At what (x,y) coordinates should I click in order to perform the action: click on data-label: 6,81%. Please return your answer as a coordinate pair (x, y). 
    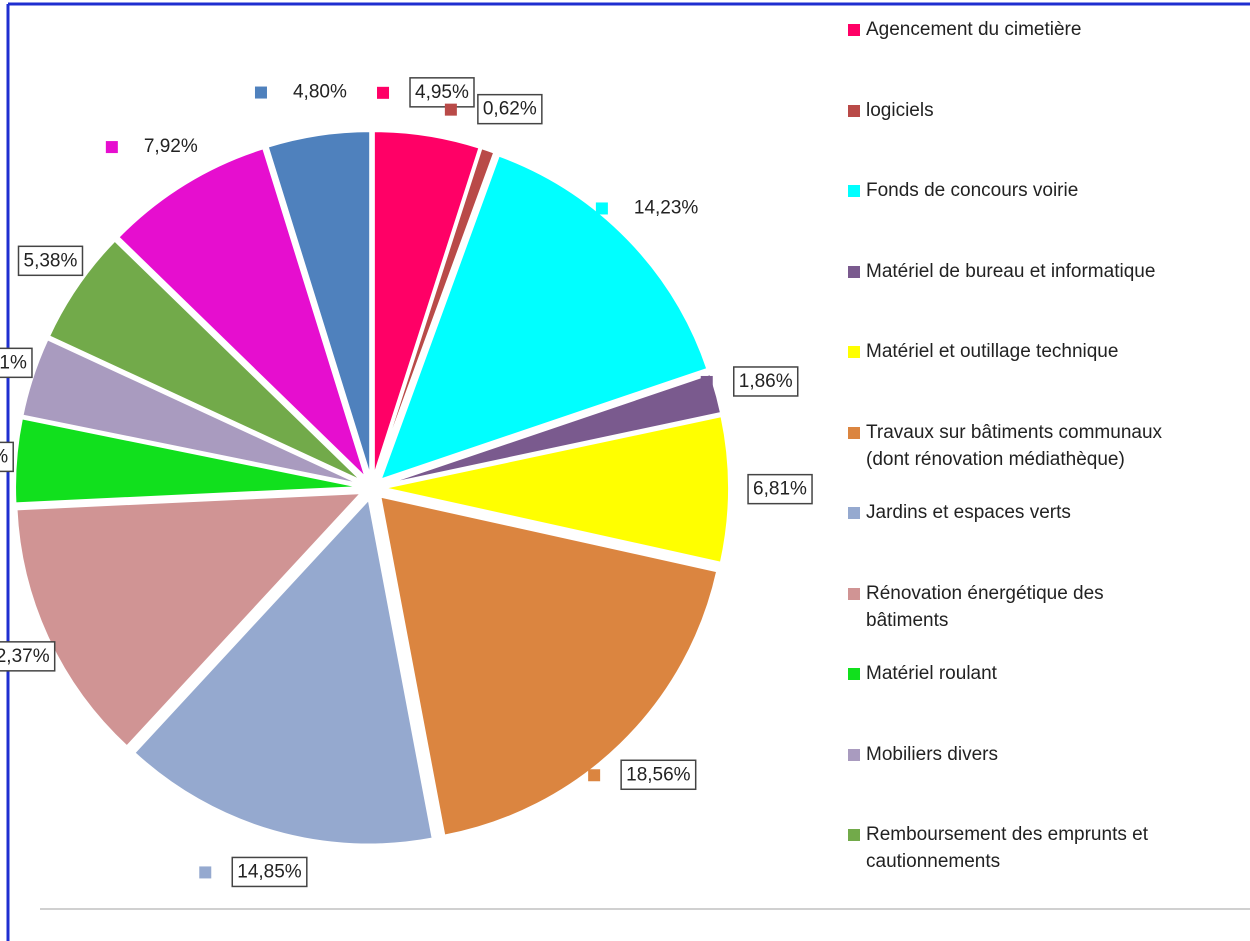
    Looking at the image, I should click on (780, 489).